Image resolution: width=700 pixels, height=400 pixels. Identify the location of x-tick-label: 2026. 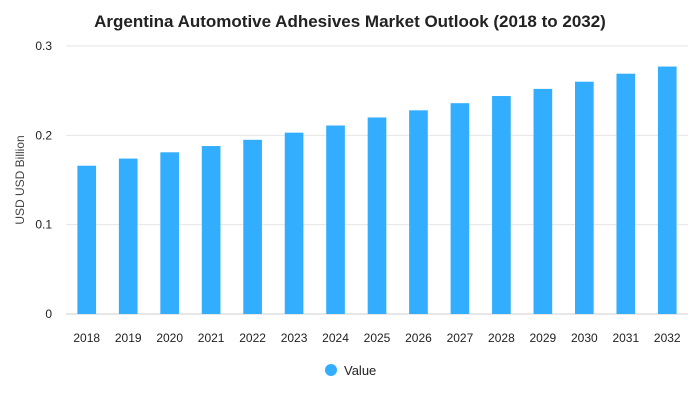
(418, 338).